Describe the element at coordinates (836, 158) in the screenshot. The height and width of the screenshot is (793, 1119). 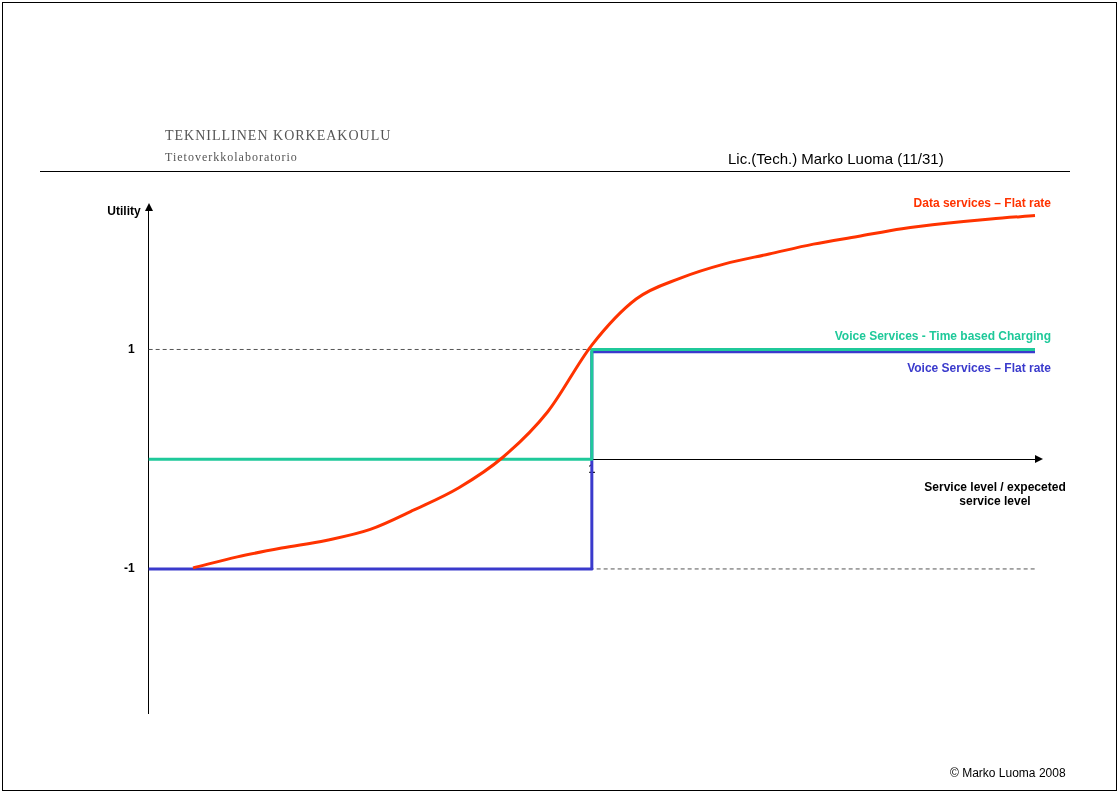
I see `text: Lic.(Tech.) Marko Luoma (11/31)` at that location.